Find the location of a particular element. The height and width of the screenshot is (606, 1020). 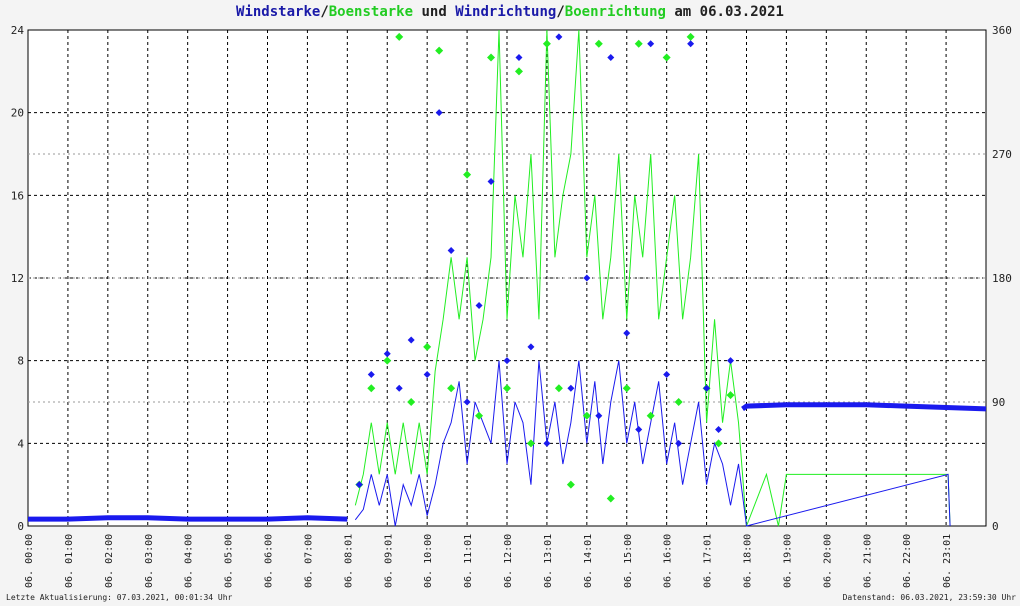

x-tick-label: 06. 19:00 is located at coordinates (787, 561).